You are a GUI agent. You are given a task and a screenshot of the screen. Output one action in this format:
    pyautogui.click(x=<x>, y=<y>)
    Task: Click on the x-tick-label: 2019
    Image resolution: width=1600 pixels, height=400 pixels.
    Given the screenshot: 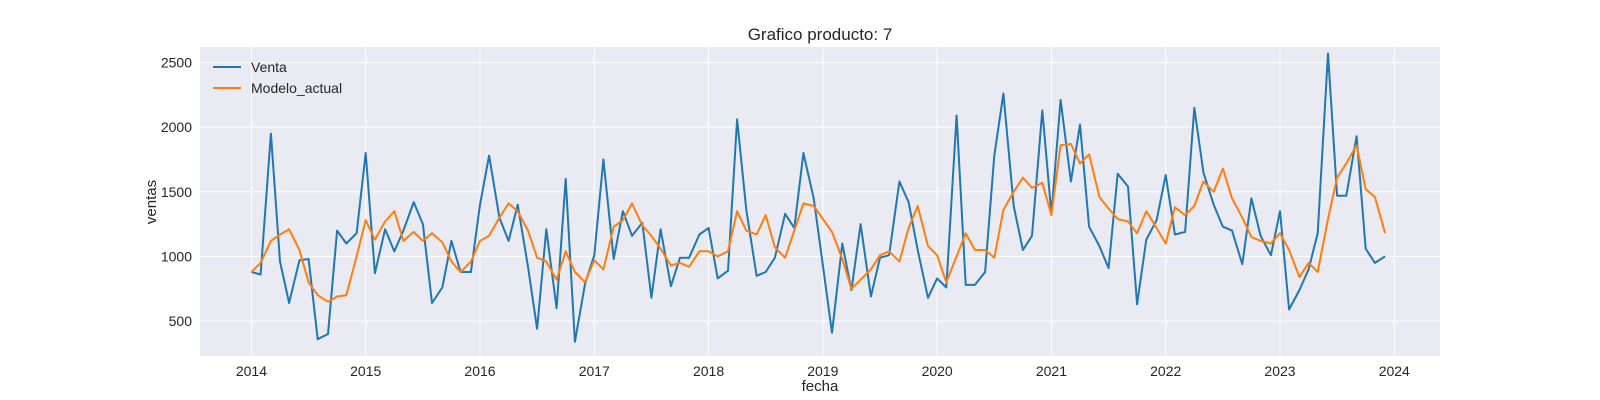 What is the action you would take?
    pyautogui.click(x=822, y=371)
    